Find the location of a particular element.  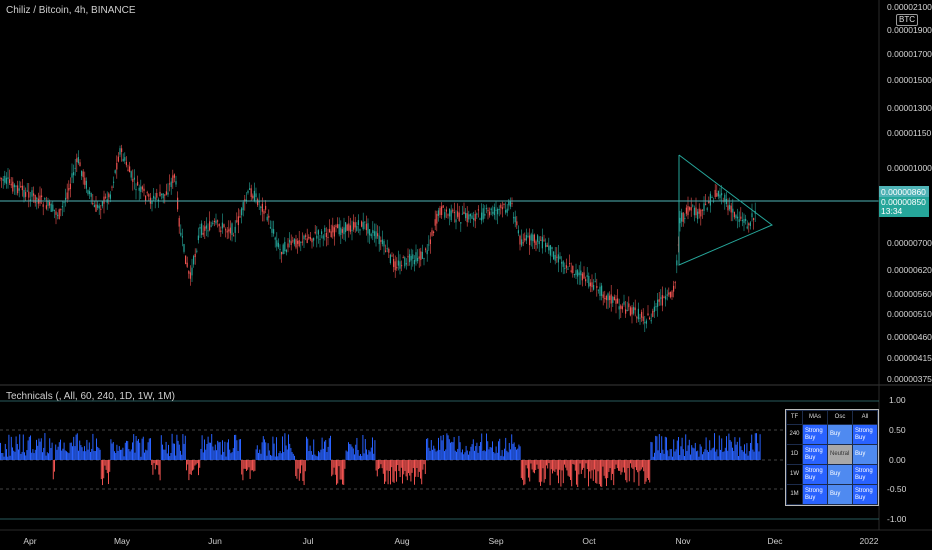

price-label: 0.00000375 is located at coordinates (909, 379).